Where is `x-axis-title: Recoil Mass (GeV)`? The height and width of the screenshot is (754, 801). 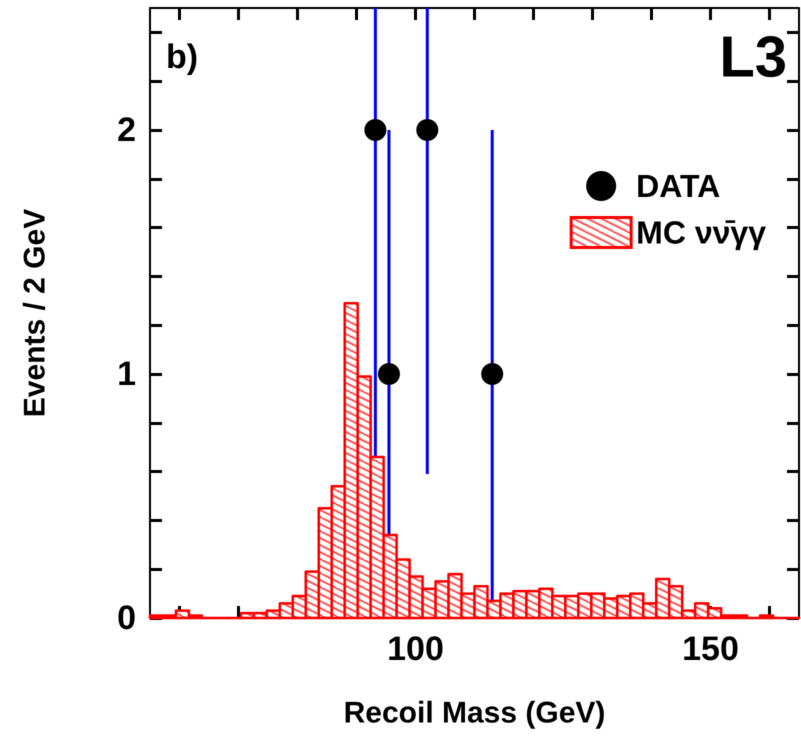 x-axis-title: Recoil Mass (GeV) is located at coordinates (475, 713).